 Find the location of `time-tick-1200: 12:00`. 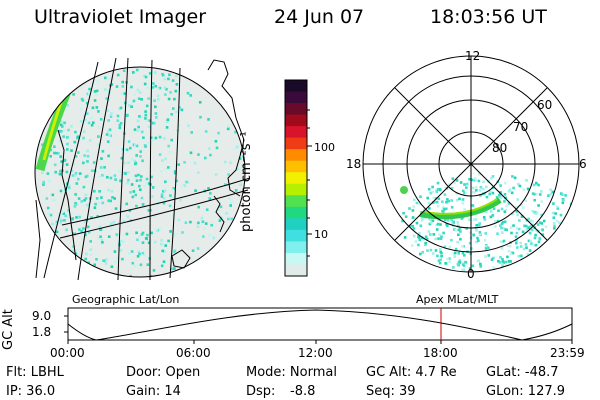

time-tick-1200: 12:00 is located at coordinates (315, 353).